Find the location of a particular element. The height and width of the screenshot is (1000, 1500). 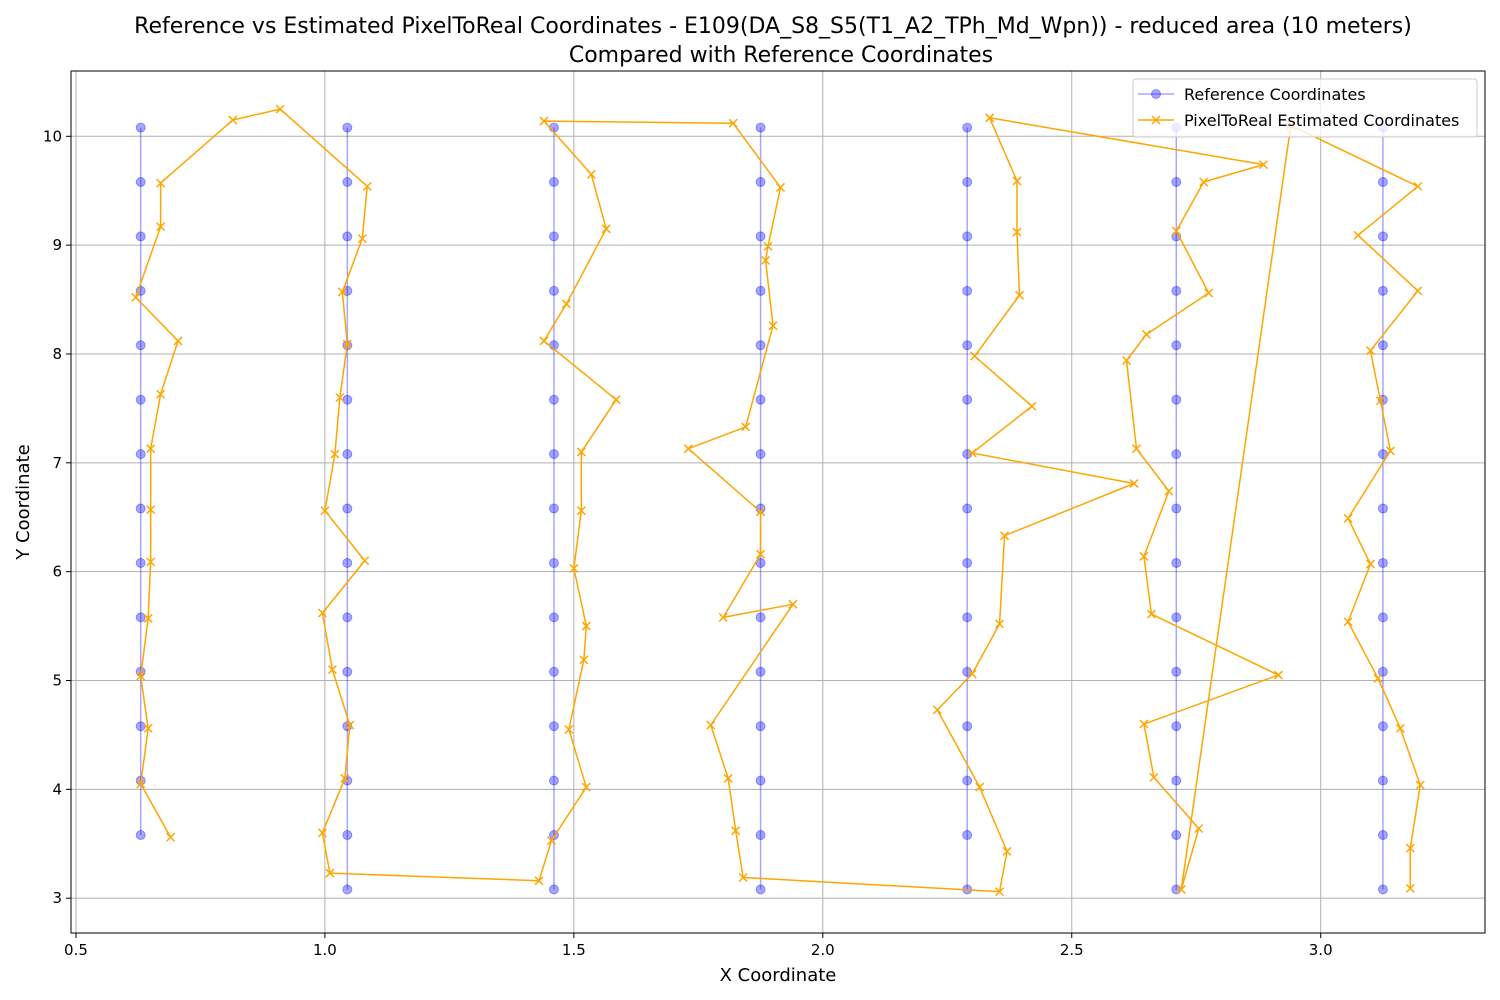

y-tick-label: 8 is located at coordinates (57, 354).